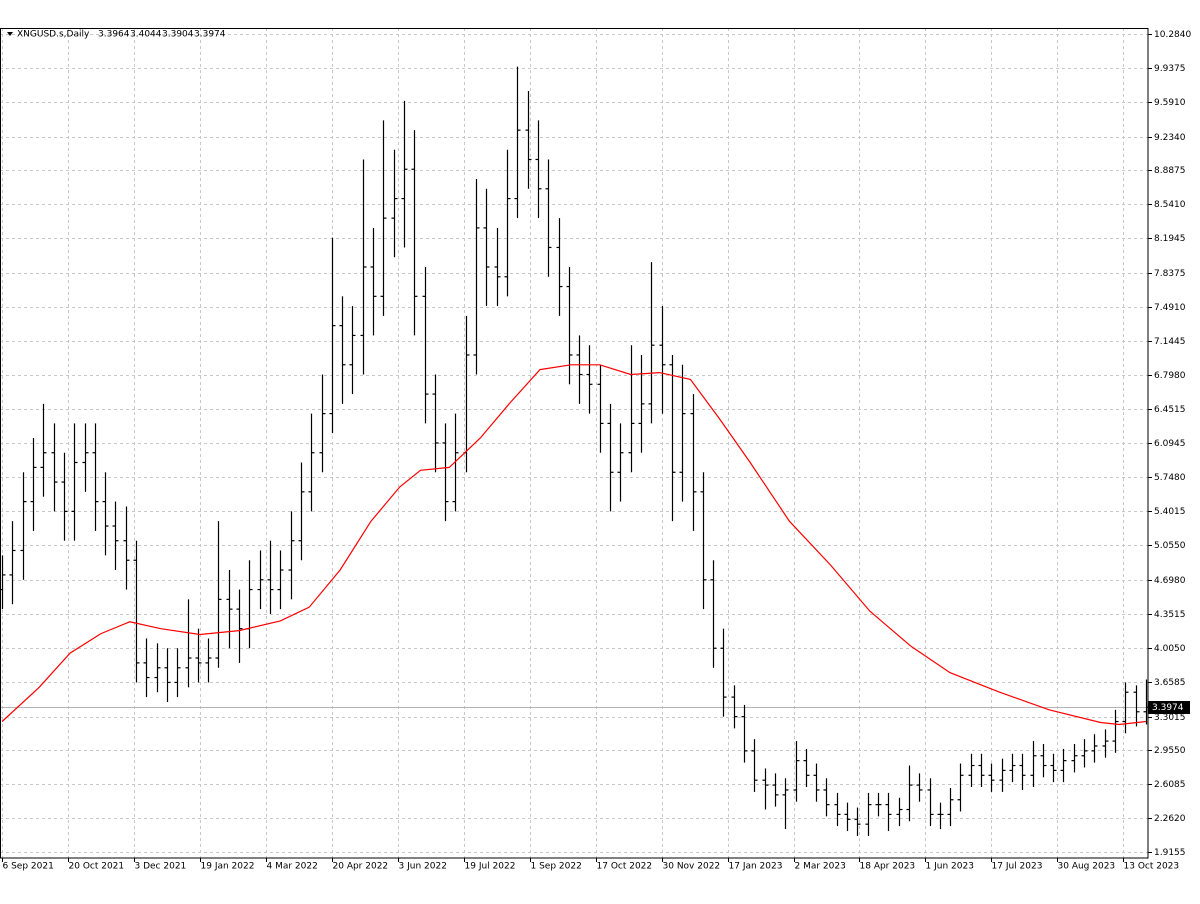 The width and height of the screenshot is (1200, 904). What do you see at coordinates (820, 867) in the screenshot?
I see `x-tick-label: 2 Mar 2023` at bounding box center [820, 867].